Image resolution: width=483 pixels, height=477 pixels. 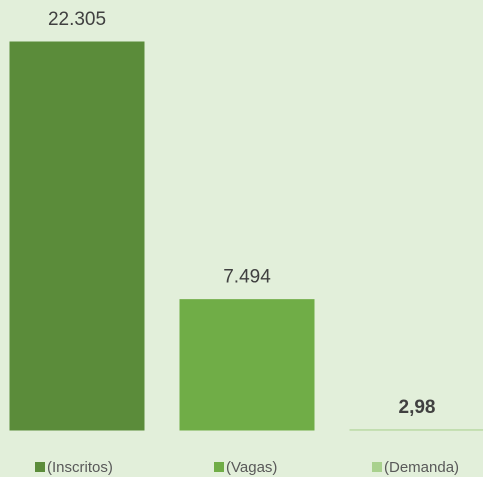 I want to click on legend-label: (Inscritos), so click(x=80, y=467).